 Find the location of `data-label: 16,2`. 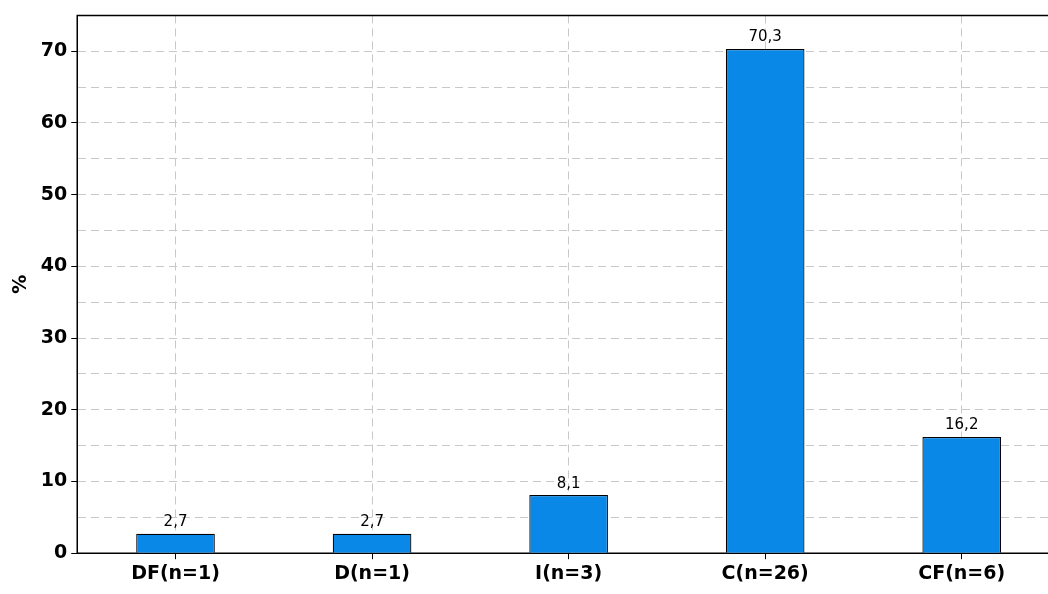

data-label: 16,2 is located at coordinates (962, 424).